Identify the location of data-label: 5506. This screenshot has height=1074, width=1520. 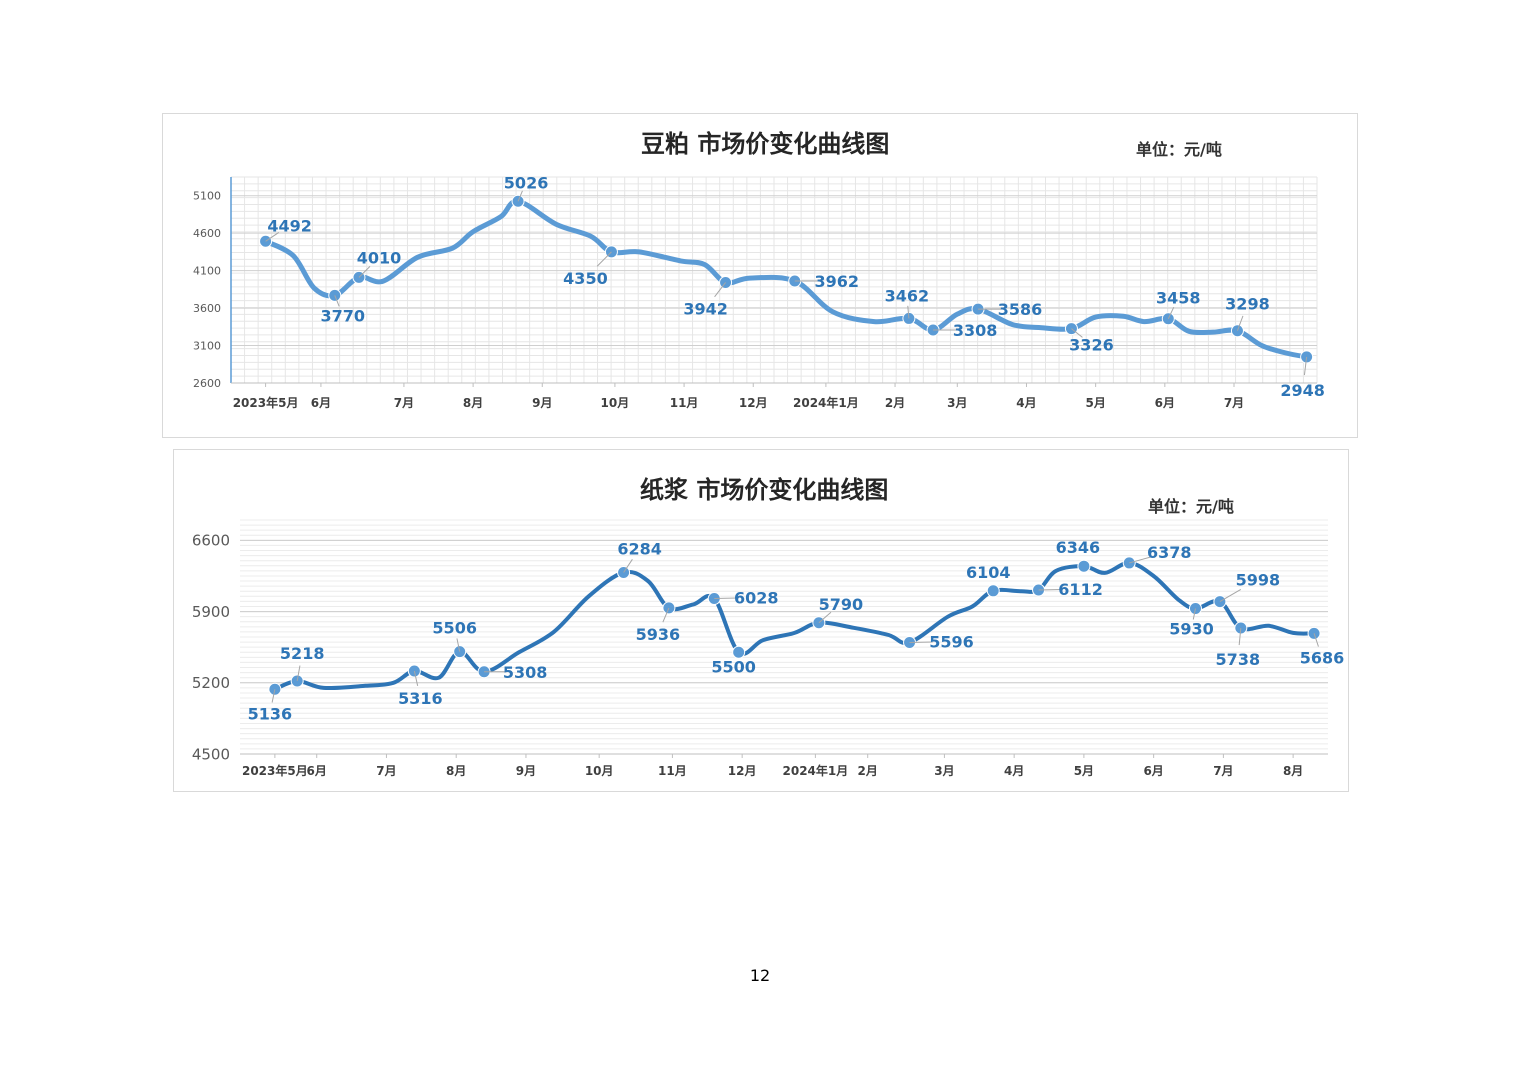
(454, 628).